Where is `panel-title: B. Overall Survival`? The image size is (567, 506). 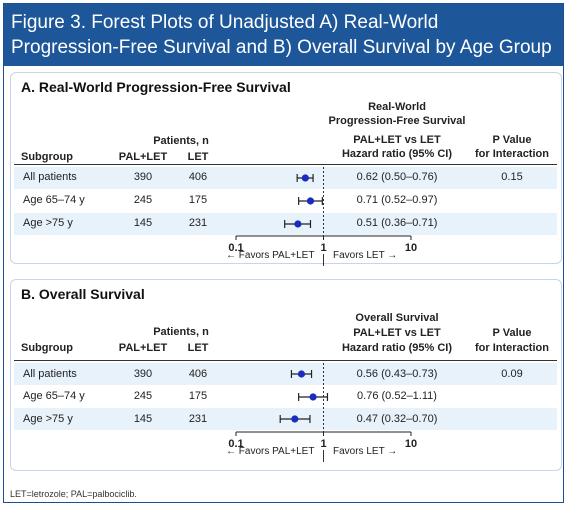
panel-title: B. Overall Survival is located at coordinates (83, 294).